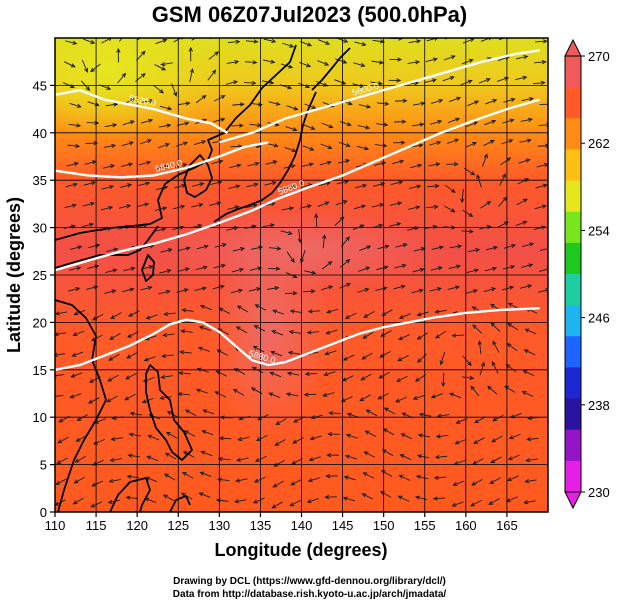 The width and height of the screenshot is (619, 605). Describe the element at coordinates (40, 322) in the screenshot. I see `y-tick-label: 20` at that location.